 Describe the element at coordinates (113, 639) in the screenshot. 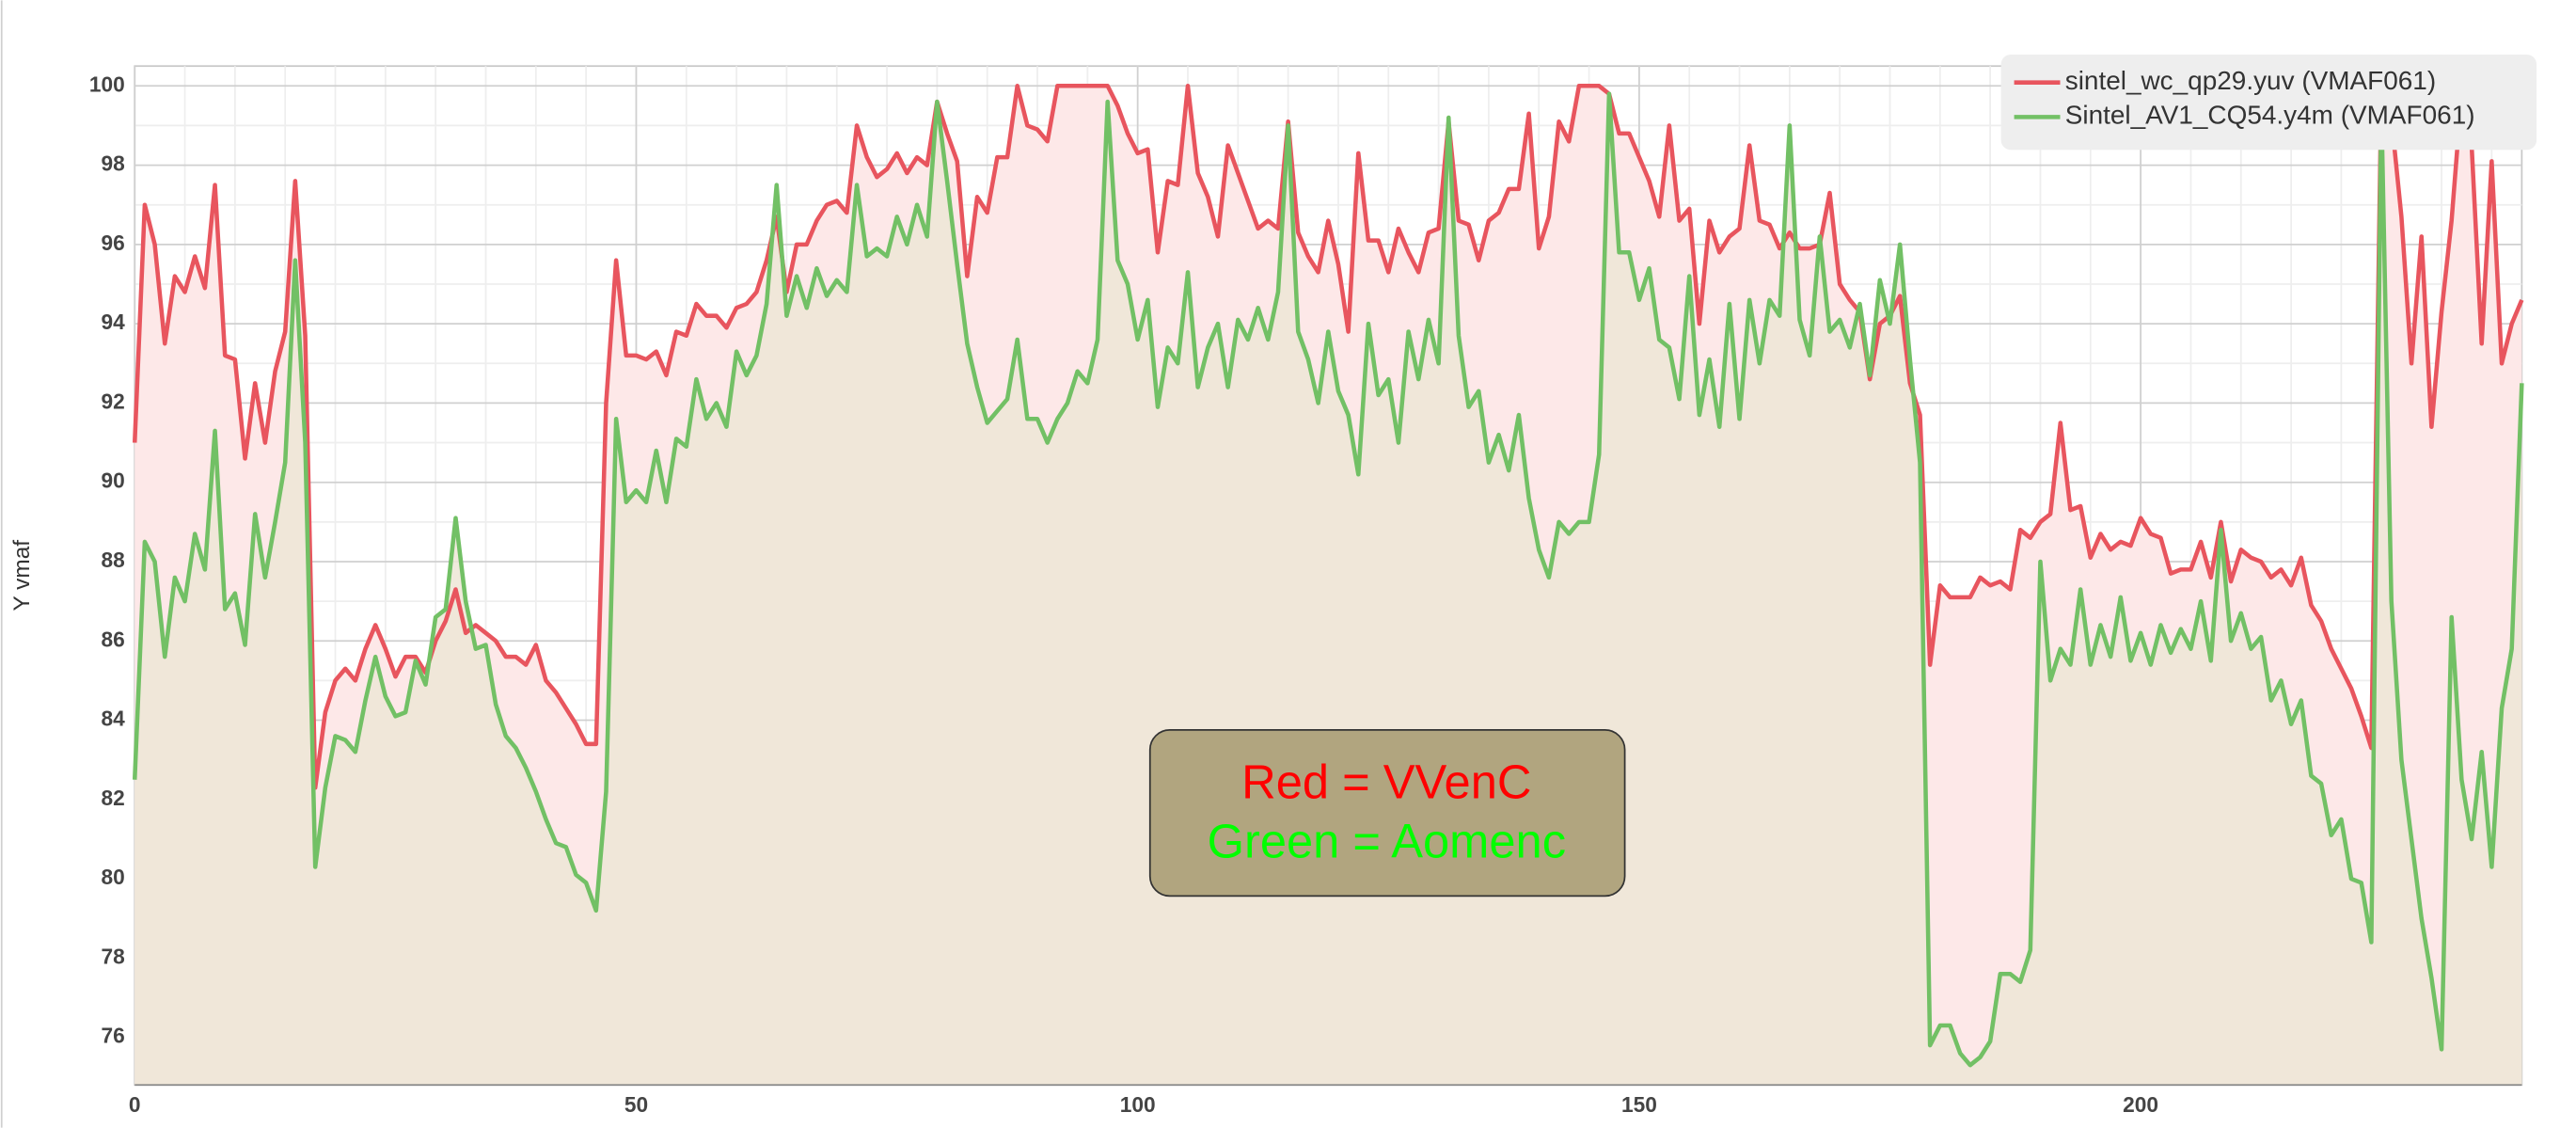

I see `y-tick-label: 86` at that location.